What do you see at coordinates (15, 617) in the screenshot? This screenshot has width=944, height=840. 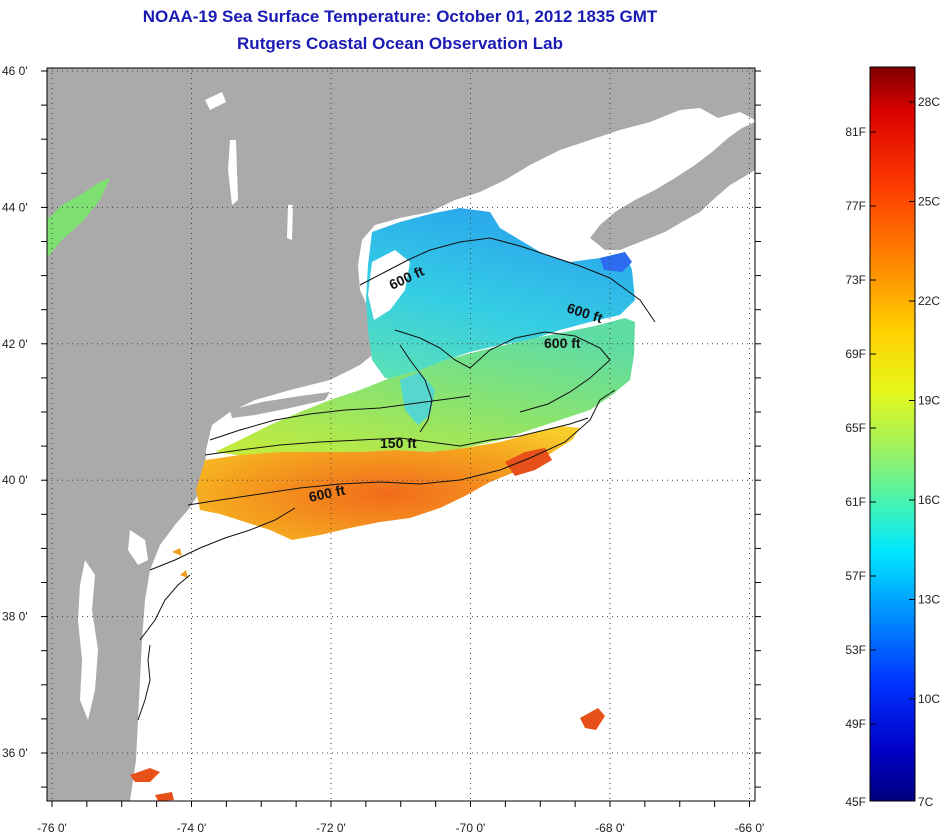 I see `lat-tick-label: 38 0'` at bounding box center [15, 617].